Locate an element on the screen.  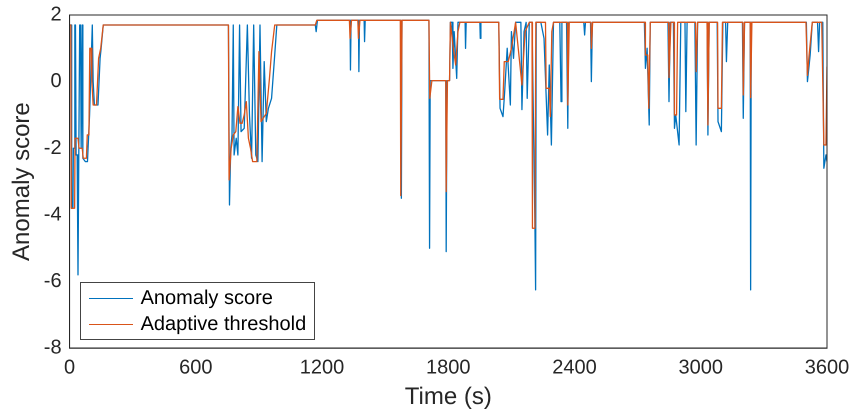
x-tick-label: 1200 is located at coordinates (322, 367).